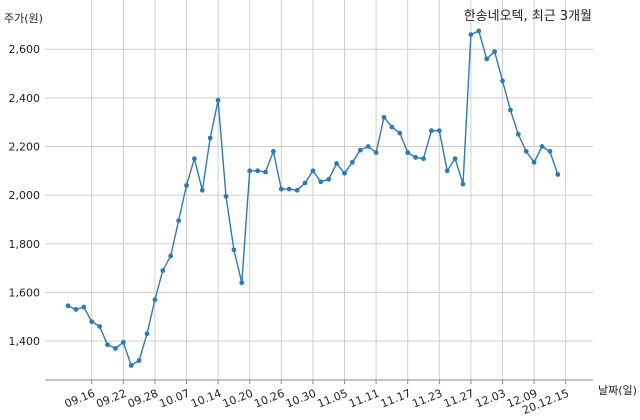  I want to click on x-tick-label: 09.28, so click(143, 399).